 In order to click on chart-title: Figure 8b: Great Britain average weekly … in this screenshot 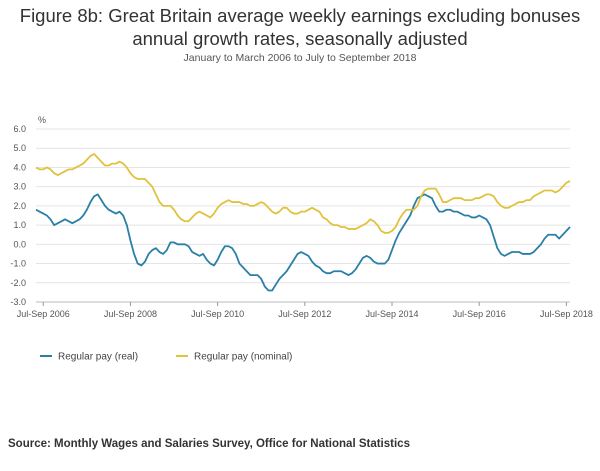, I will do `click(300, 27)`.